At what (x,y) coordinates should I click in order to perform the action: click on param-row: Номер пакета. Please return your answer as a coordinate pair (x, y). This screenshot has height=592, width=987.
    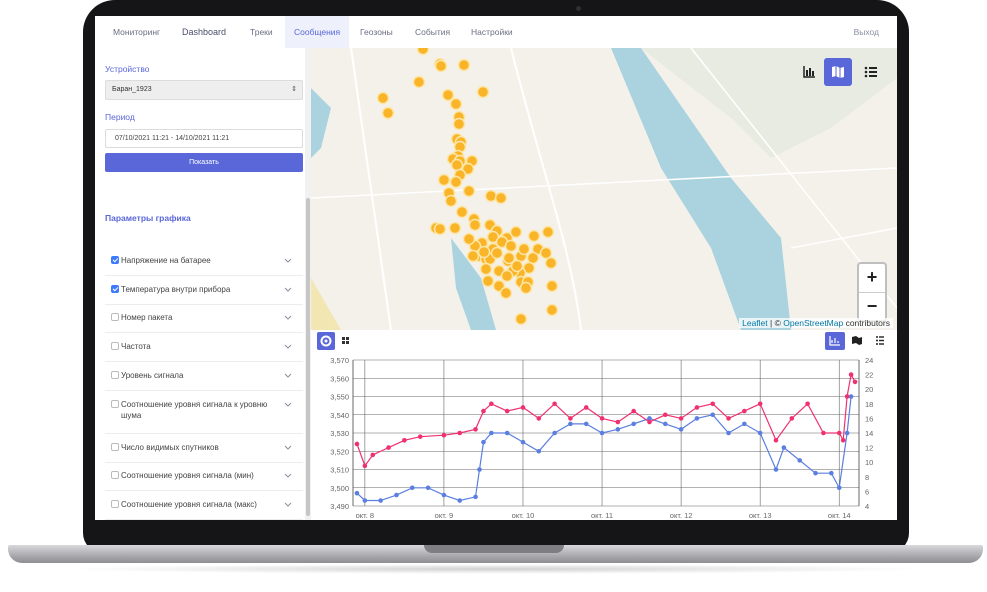
    Looking at the image, I should click on (204, 318).